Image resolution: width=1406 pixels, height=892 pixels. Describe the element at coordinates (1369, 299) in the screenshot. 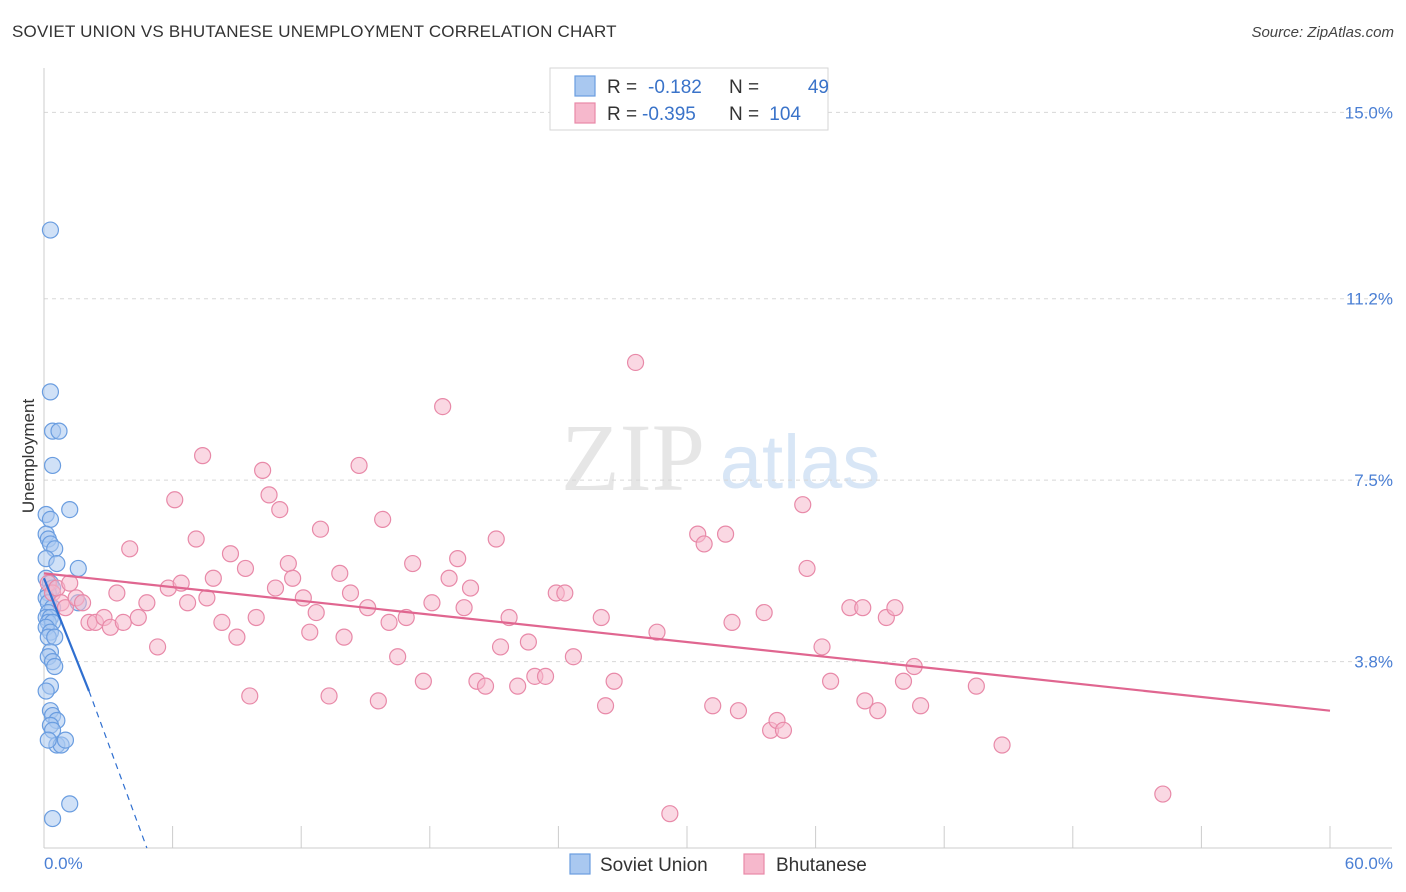

I see `y-tick-label: 11.2%` at that location.